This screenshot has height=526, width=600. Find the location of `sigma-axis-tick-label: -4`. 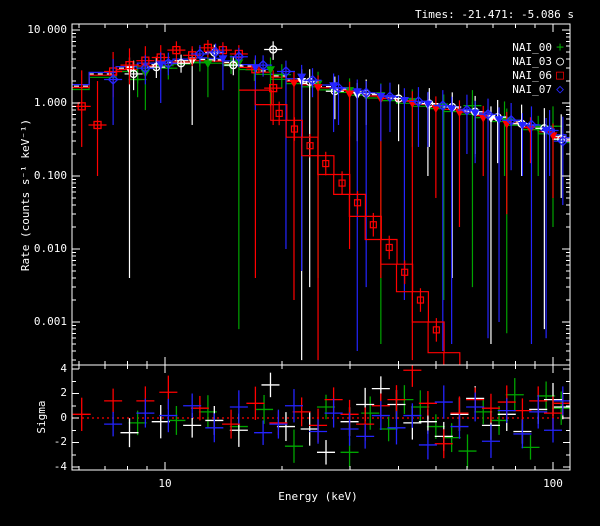

sigma-axis-tick-label: -4 is located at coordinates (60, 466).